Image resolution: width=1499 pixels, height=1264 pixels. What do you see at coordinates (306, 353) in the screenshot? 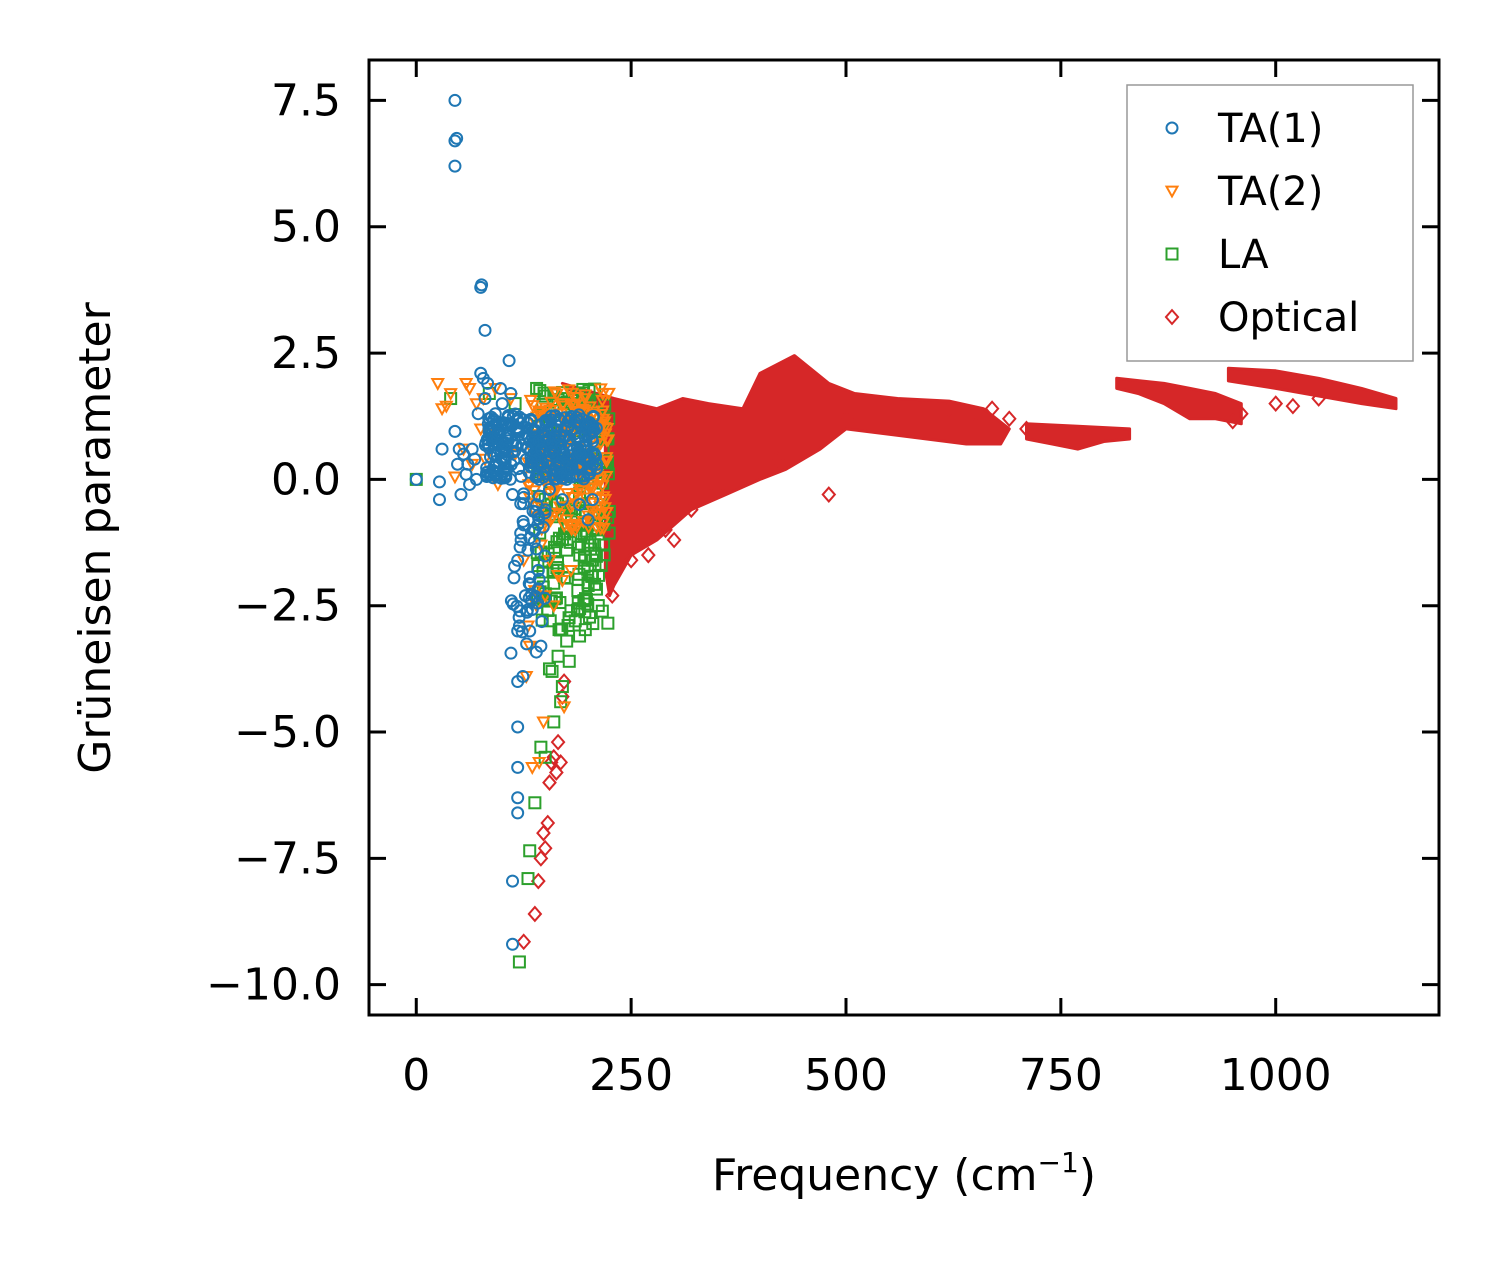
I see `y-tick-label: 2.5` at bounding box center [306, 353].